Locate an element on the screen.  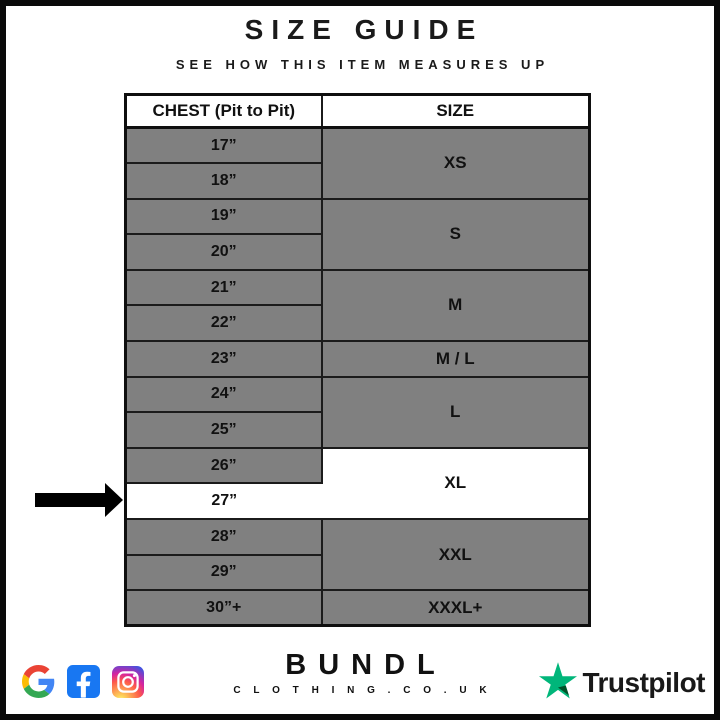
table-row: 25” is located at coordinates (357, 430).